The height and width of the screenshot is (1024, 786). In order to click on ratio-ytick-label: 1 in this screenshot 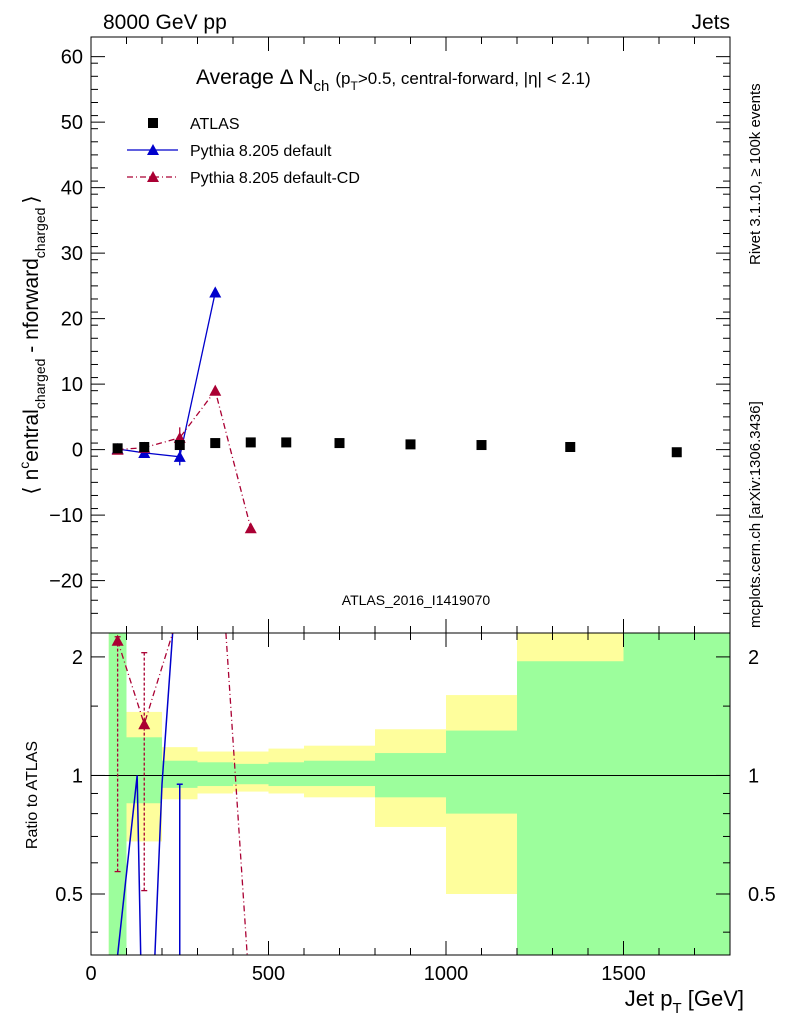, I will do `click(77, 776)`.